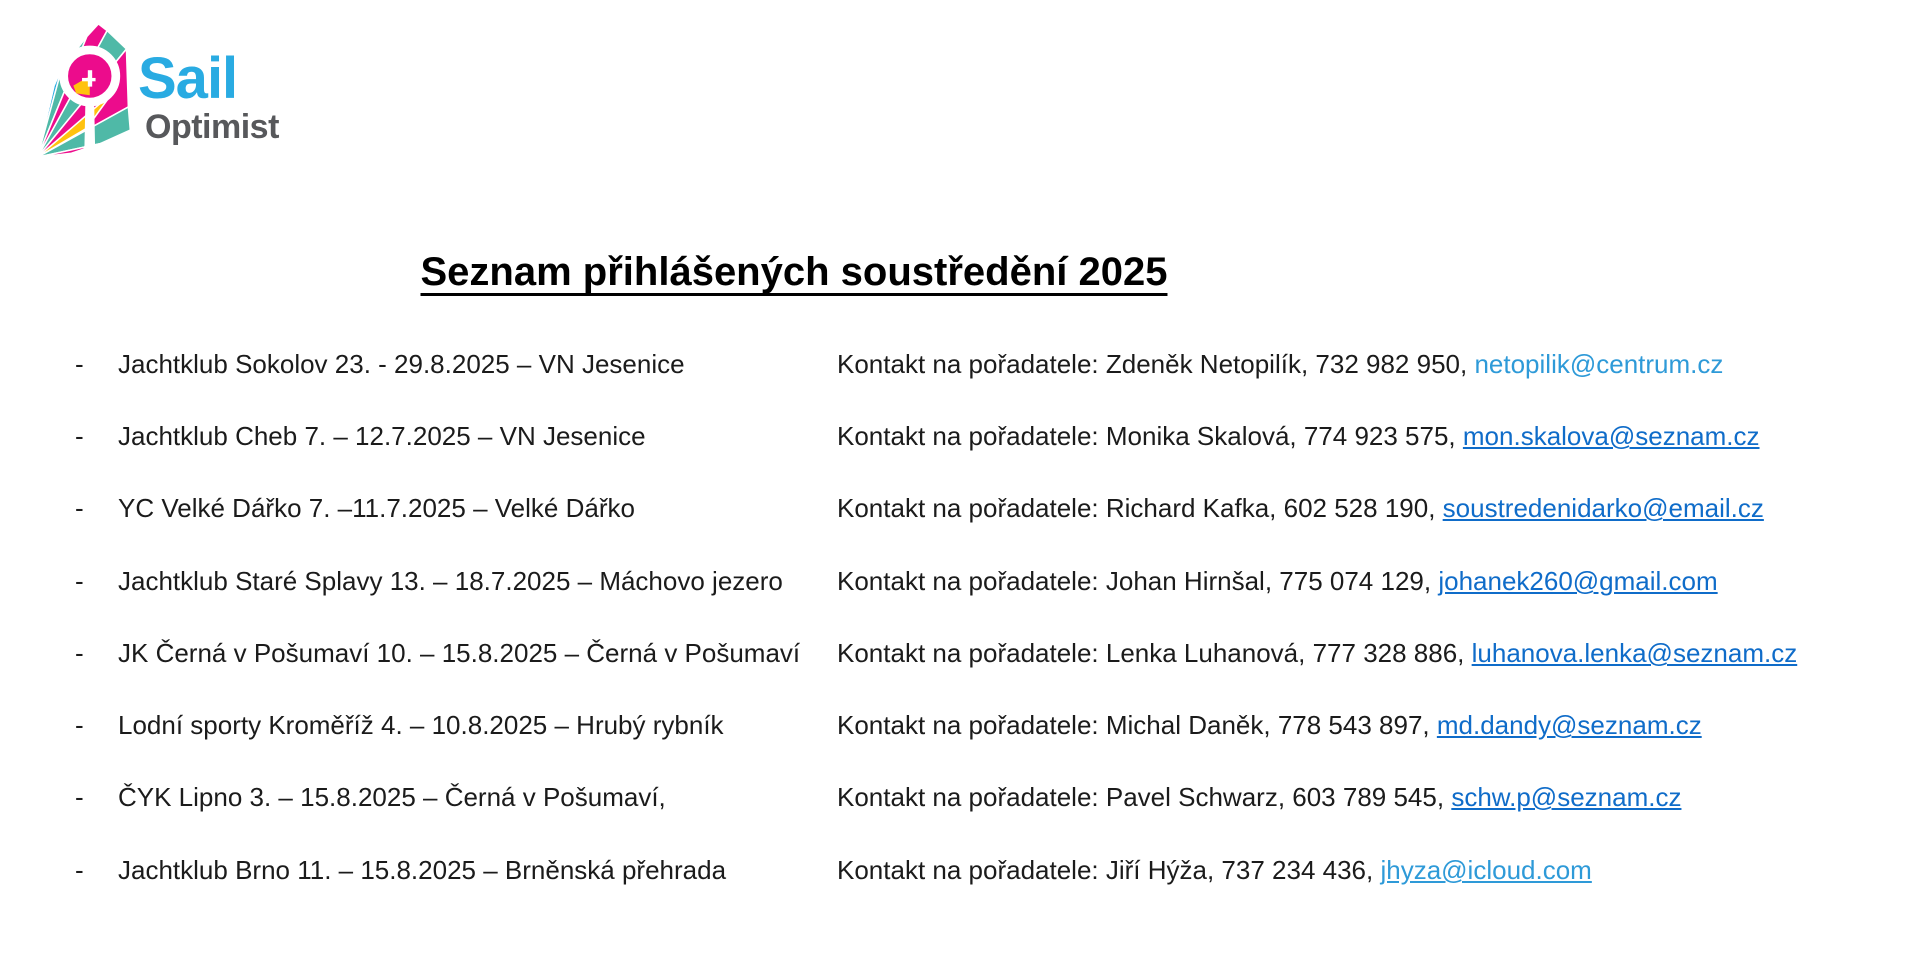 The image size is (1920, 972). I want to click on logo-text-sail: Sail, so click(188, 78).